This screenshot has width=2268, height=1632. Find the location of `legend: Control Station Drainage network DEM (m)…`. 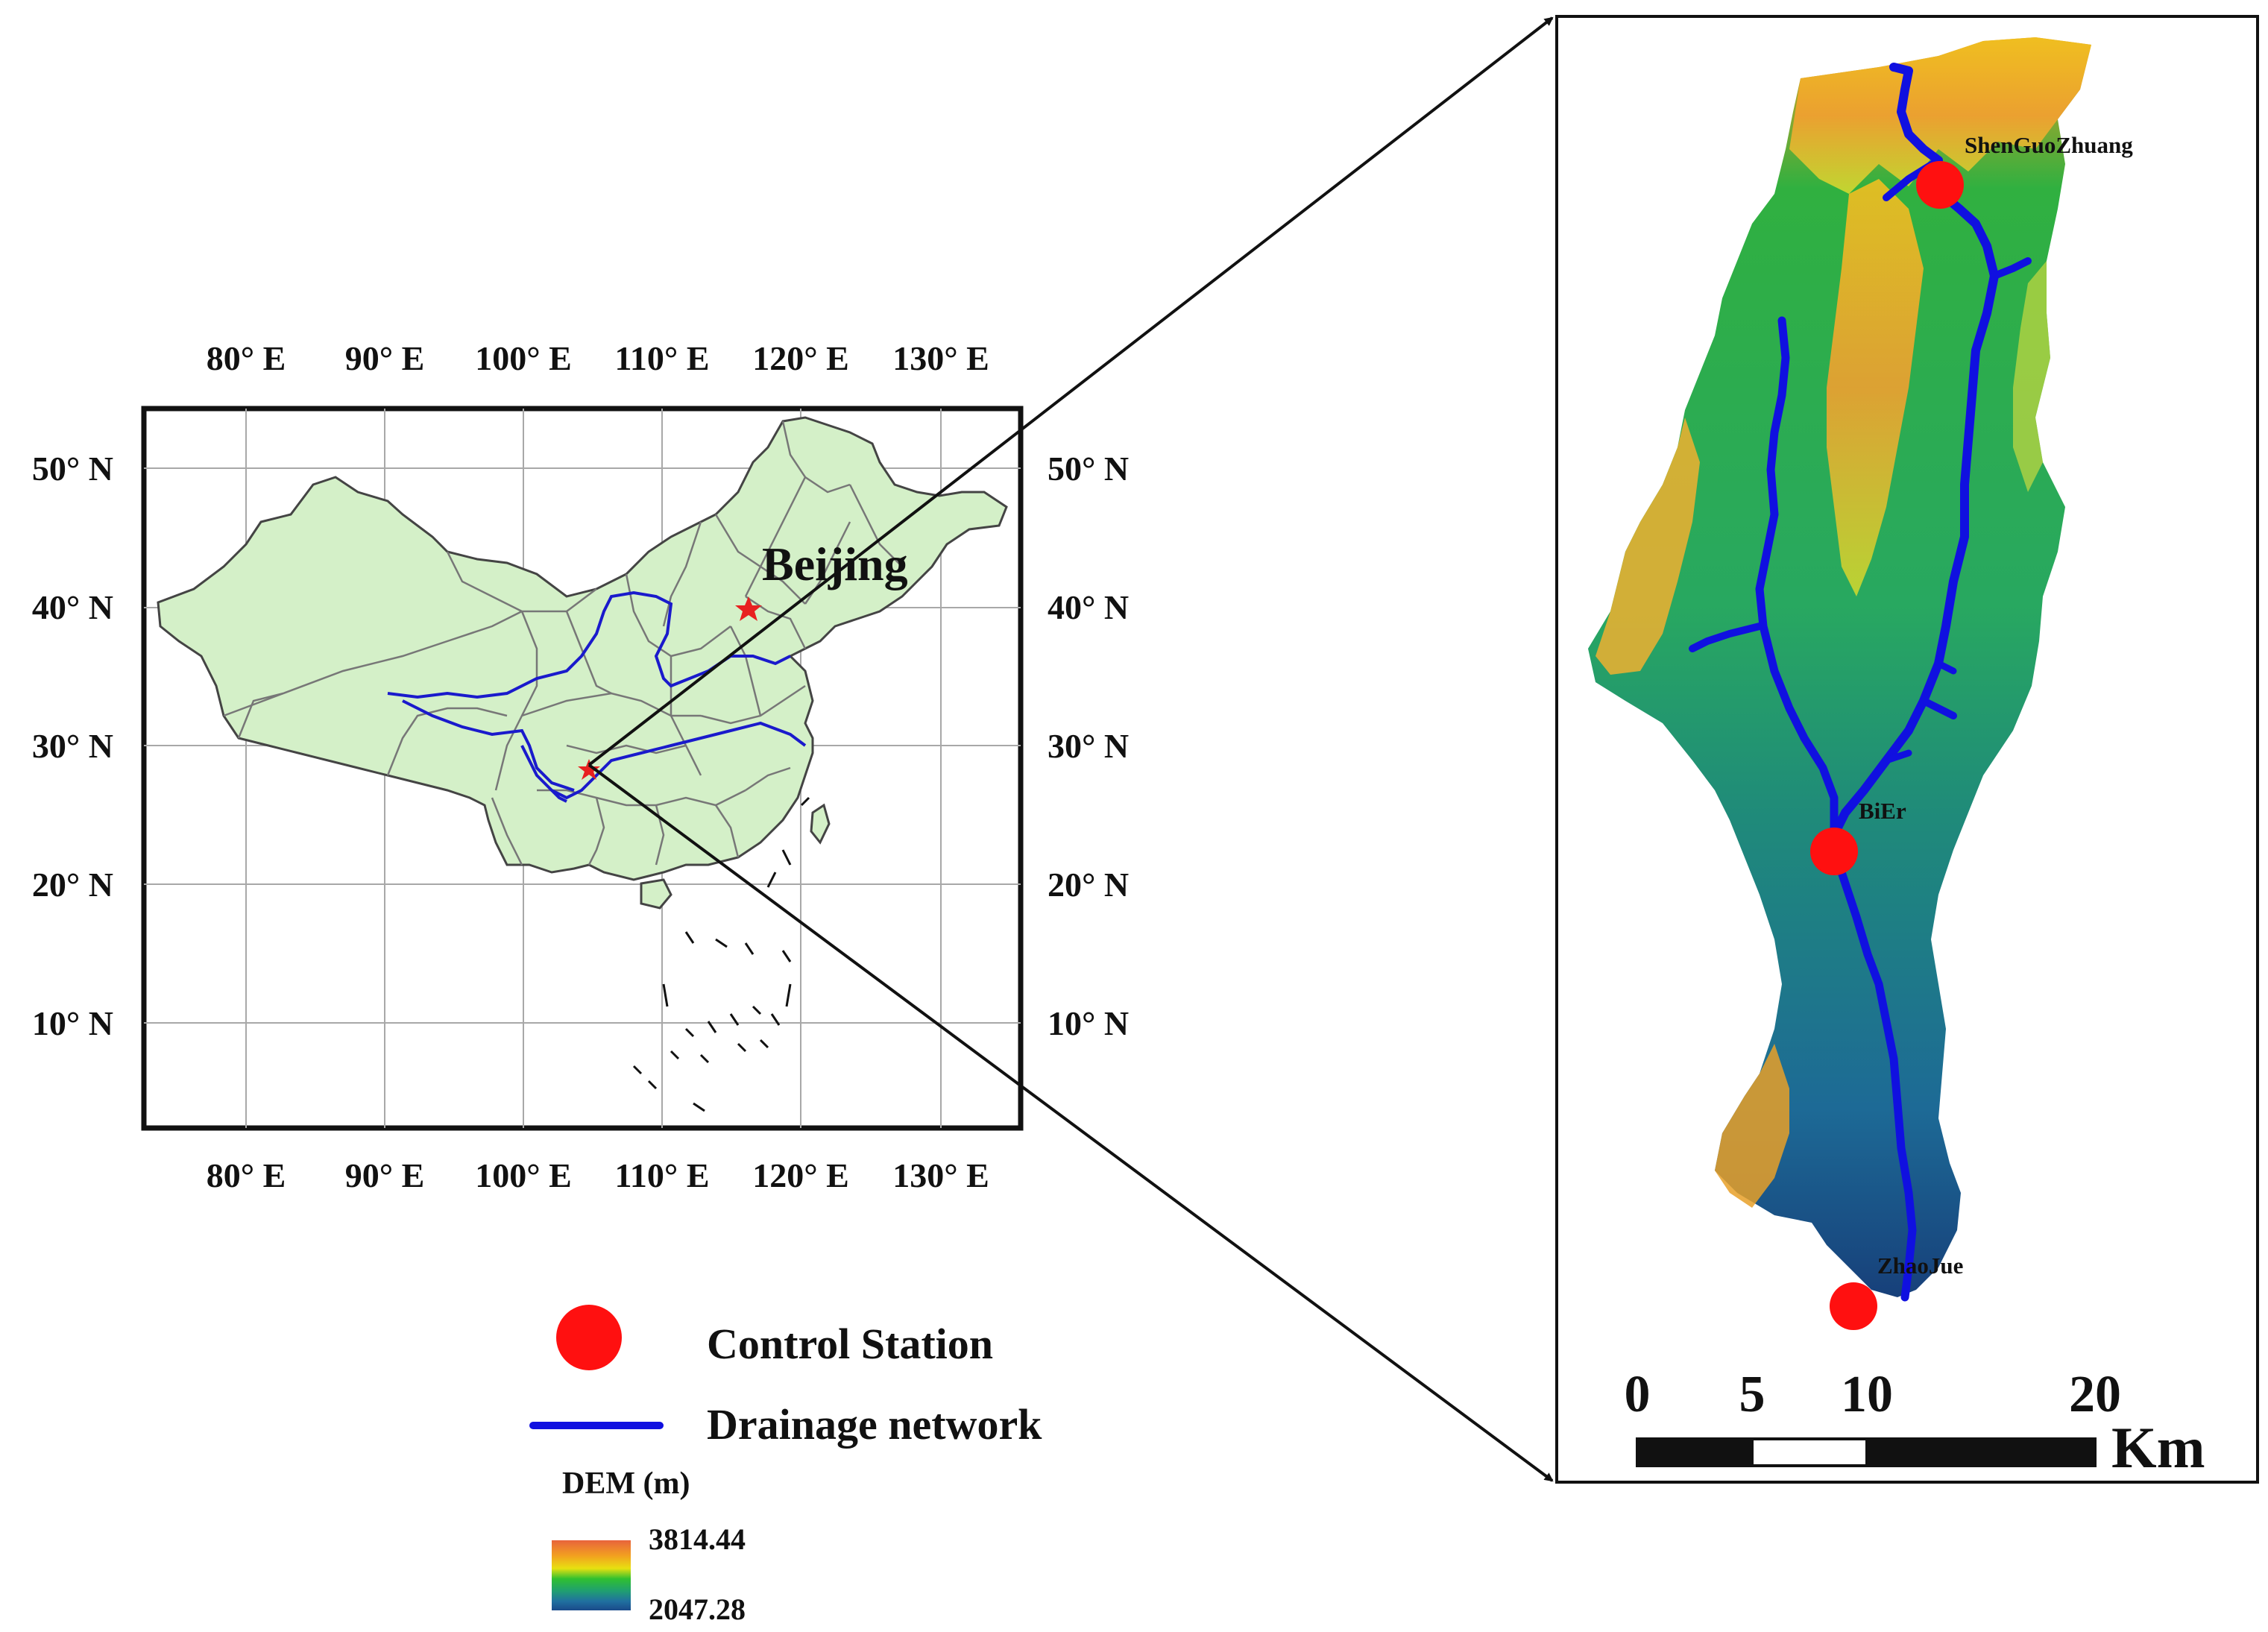

legend: Control Station Drainage network DEM (m)… is located at coordinates (785, 1465).